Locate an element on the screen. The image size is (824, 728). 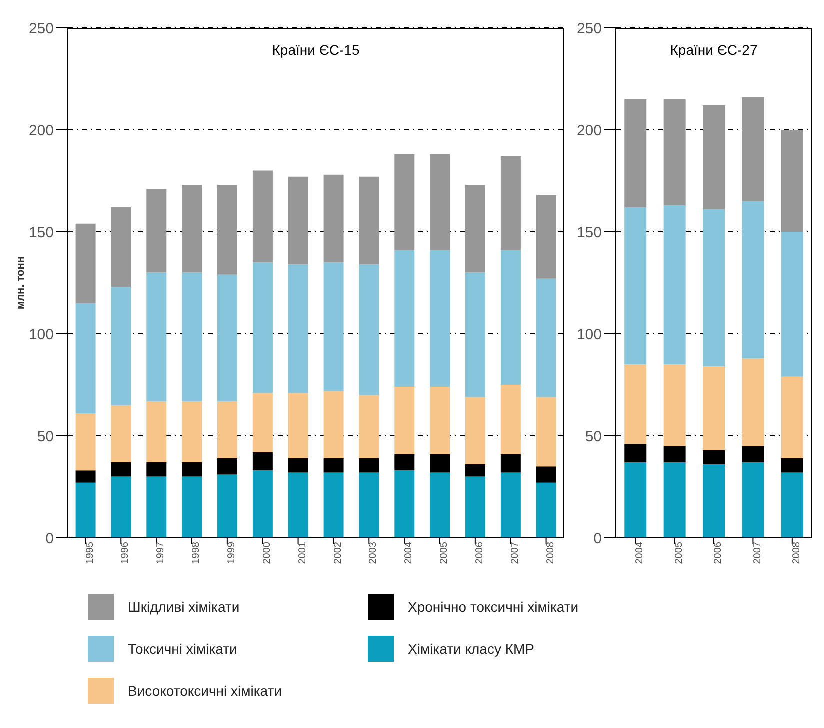
x-tick-label: 1999 is located at coordinates (232, 553).